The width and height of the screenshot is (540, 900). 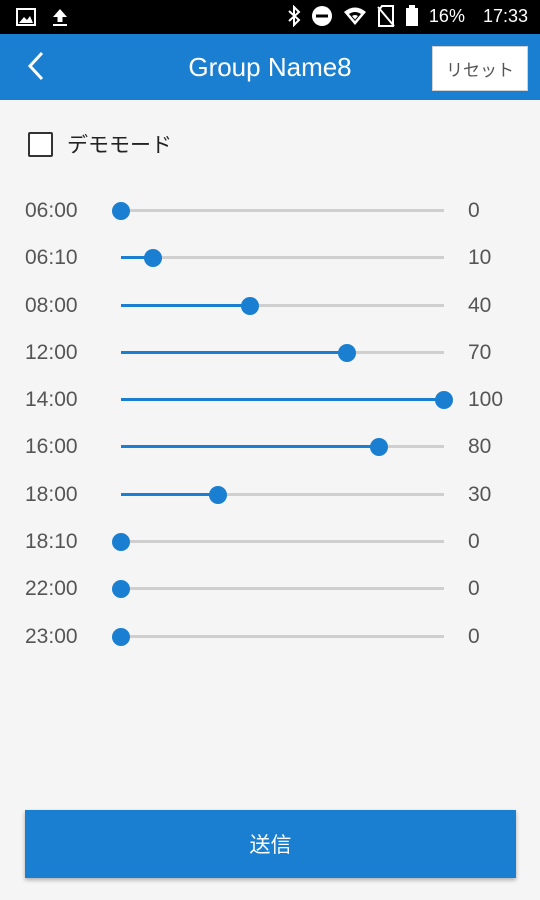 I want to click on schedule-time: 14:00, so click(x=51, y=400).